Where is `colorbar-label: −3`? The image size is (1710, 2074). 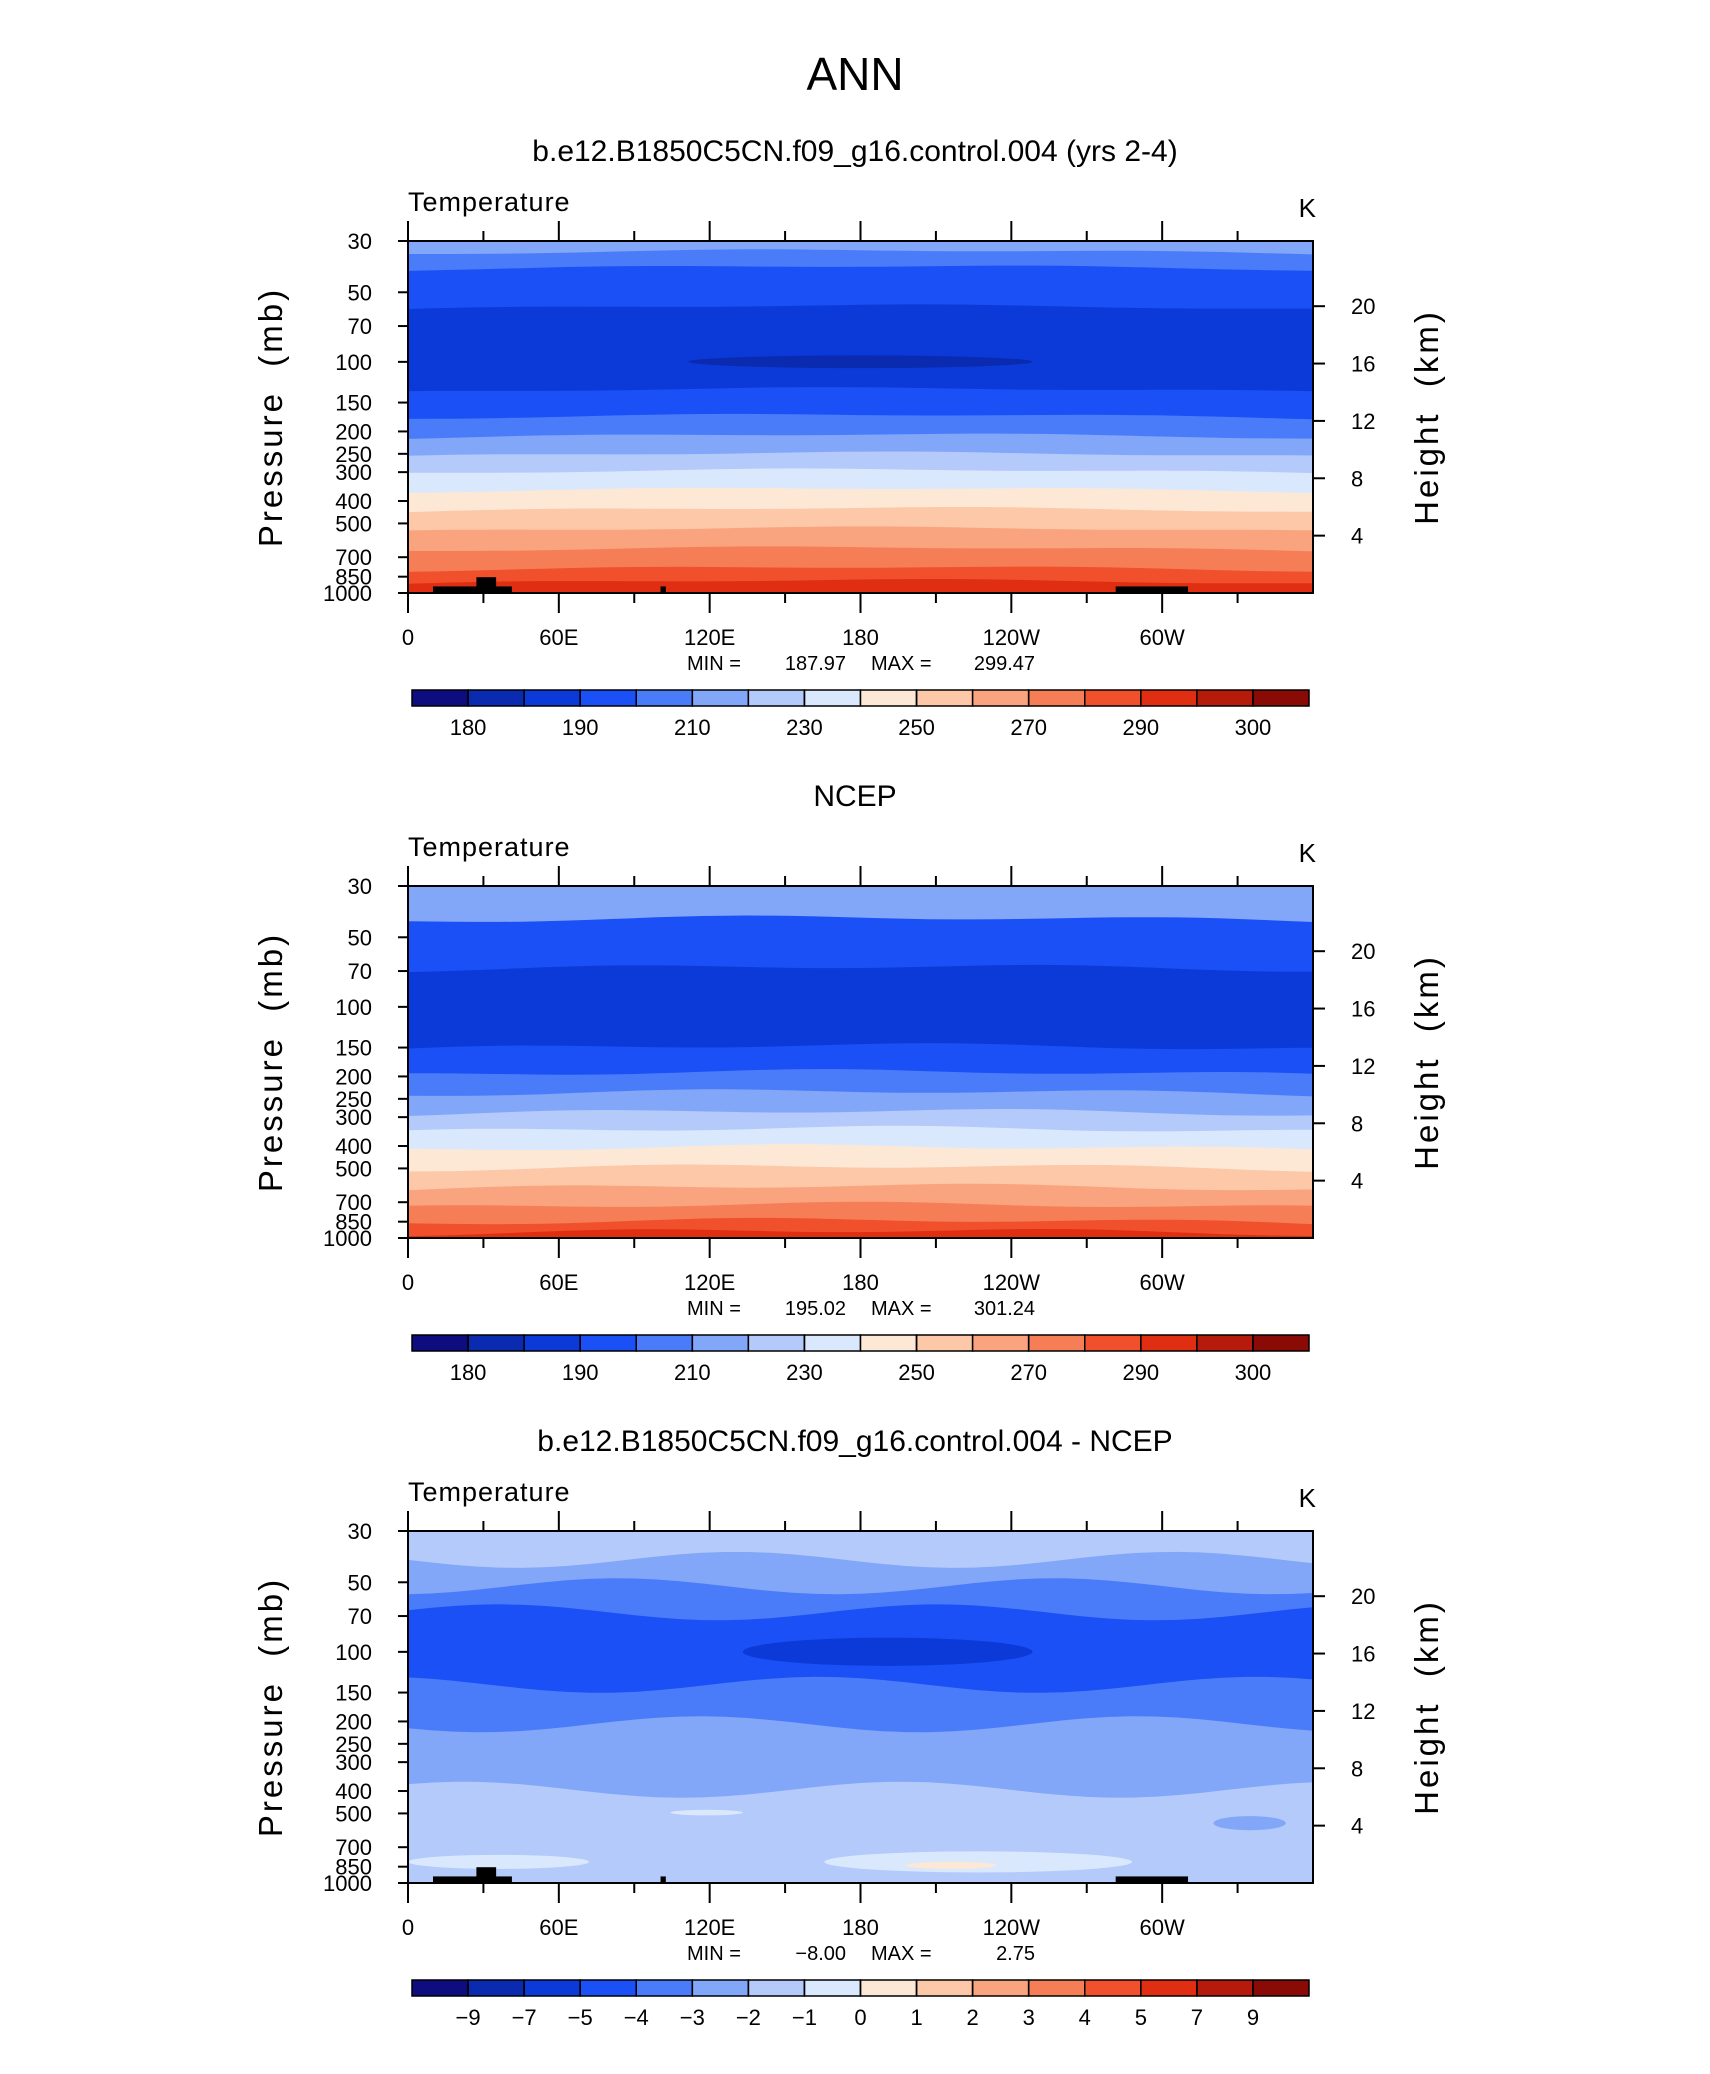
colorbar-label: −3 is located at coordinates (692, 2017).